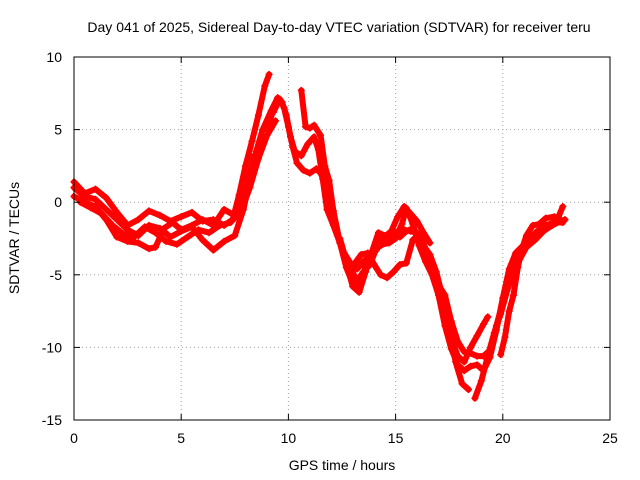 The image size is (640, 480). What do you see at coordinates (58, 202) in the screenshot?
I see `y-tick-label: 0` at bounding box center [58, 202].